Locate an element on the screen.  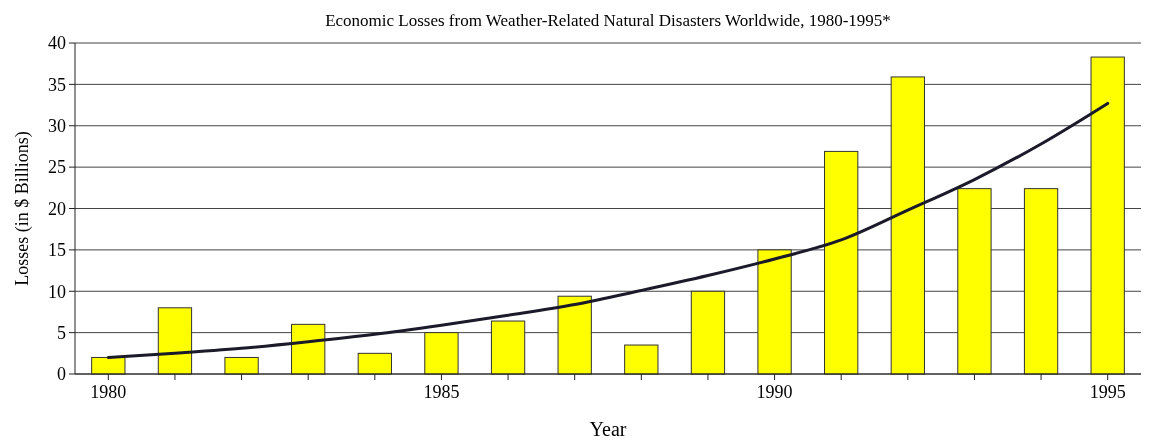
y-axis-title: Losses (in $ Billions) is located at coordinates (22, 208).